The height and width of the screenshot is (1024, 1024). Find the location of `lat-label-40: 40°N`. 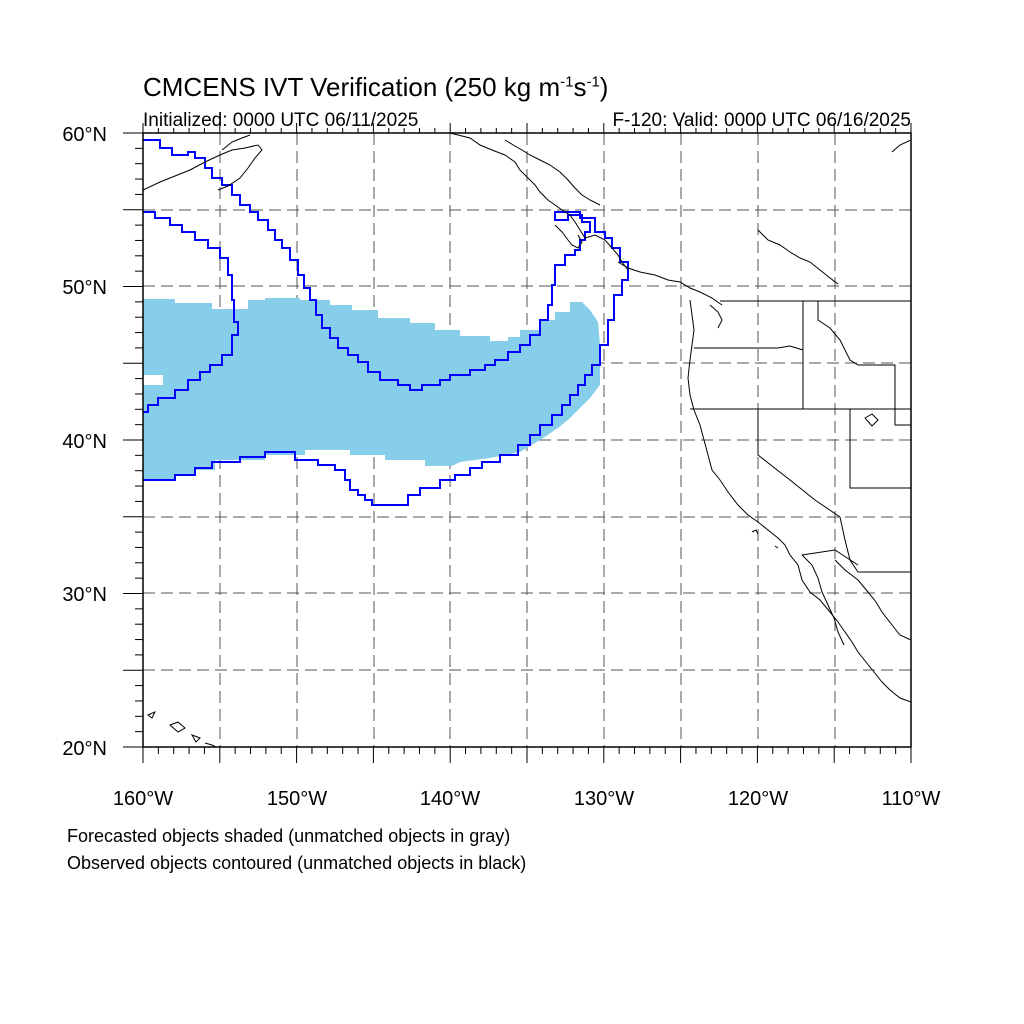

lat-label-40: 40°N is located at coordinates (84, 442).